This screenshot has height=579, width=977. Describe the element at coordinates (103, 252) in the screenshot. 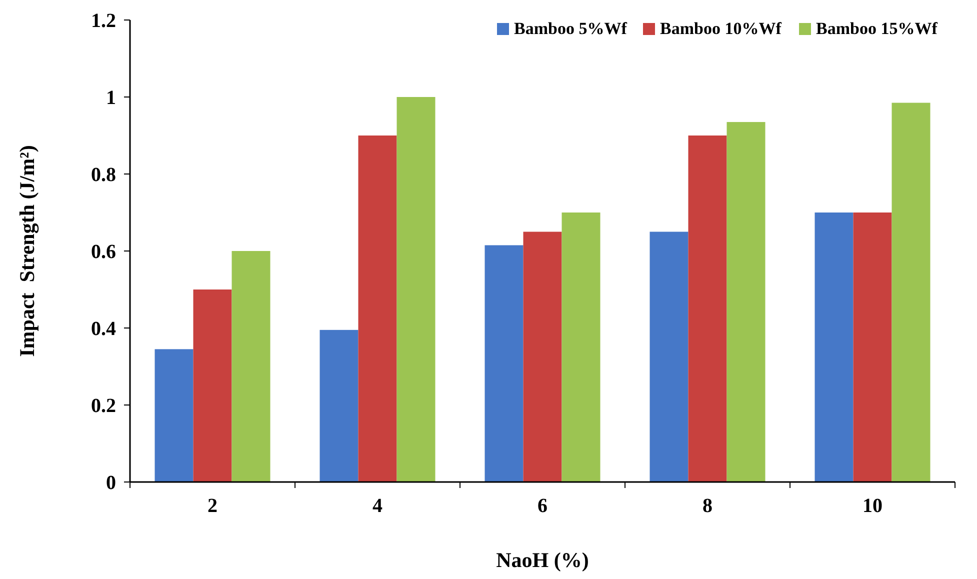

I see `y-tick-label: 0.6` at that location.